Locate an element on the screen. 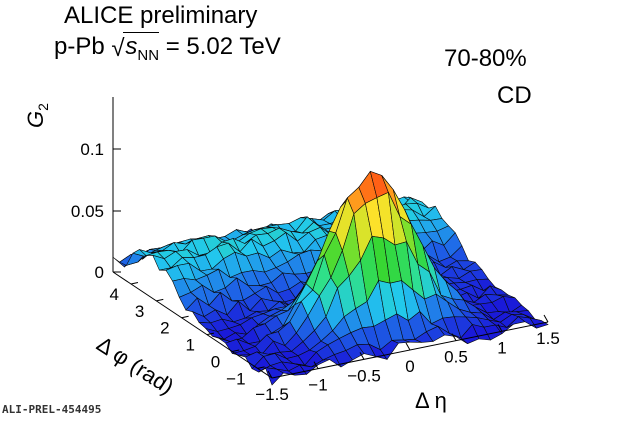 This screenshot has height=421, width=620. energy-subscript: NN is located at coordinates (148, 55).